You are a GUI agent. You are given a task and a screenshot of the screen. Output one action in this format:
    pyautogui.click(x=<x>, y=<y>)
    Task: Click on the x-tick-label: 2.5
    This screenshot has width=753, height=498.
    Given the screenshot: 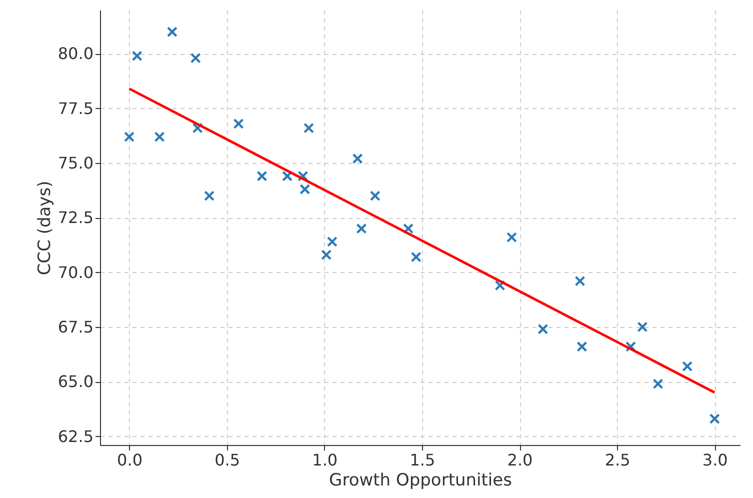 What is the action you would take?
    pyautogui.click(x=617, y=460)
    